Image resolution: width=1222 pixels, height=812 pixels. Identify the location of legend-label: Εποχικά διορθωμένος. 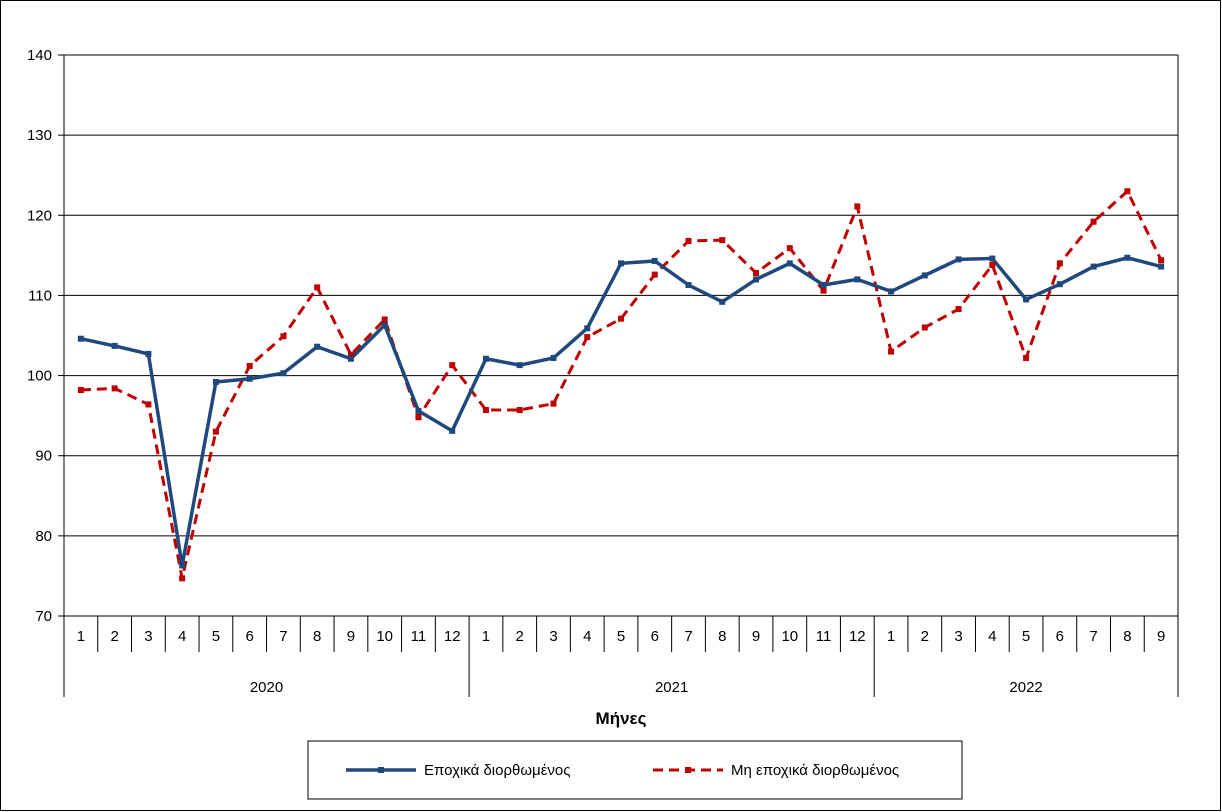
(497, 770).